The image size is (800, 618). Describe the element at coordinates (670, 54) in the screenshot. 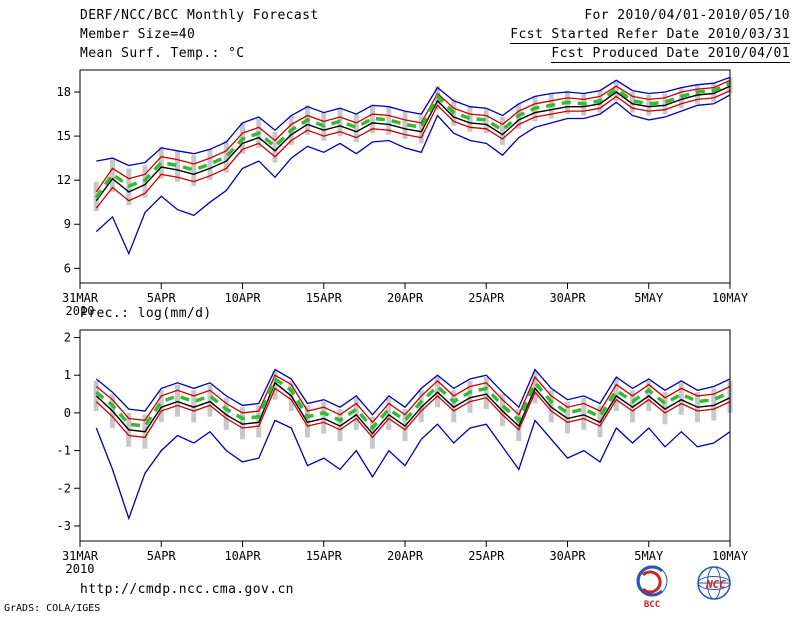

I see `produced-date-label: Fcst Produced Date 2010/04/01` at that location.